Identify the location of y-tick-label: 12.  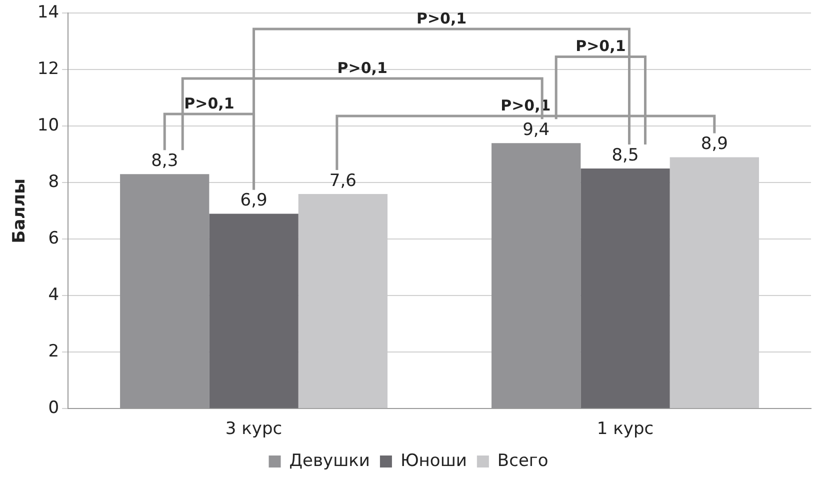
(48, 69).